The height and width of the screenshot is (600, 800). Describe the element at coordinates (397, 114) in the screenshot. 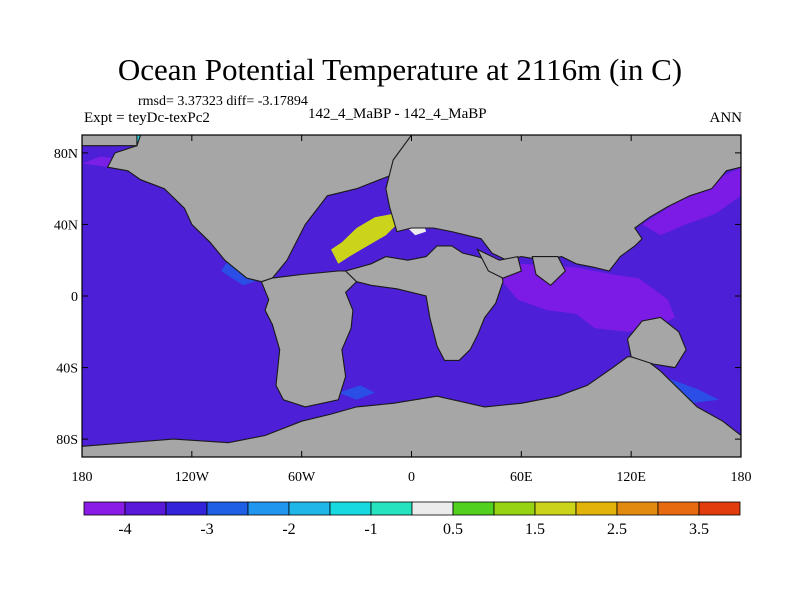

I see `case-label: 142_4_MaBP - 142_4_MaBP` at that location.